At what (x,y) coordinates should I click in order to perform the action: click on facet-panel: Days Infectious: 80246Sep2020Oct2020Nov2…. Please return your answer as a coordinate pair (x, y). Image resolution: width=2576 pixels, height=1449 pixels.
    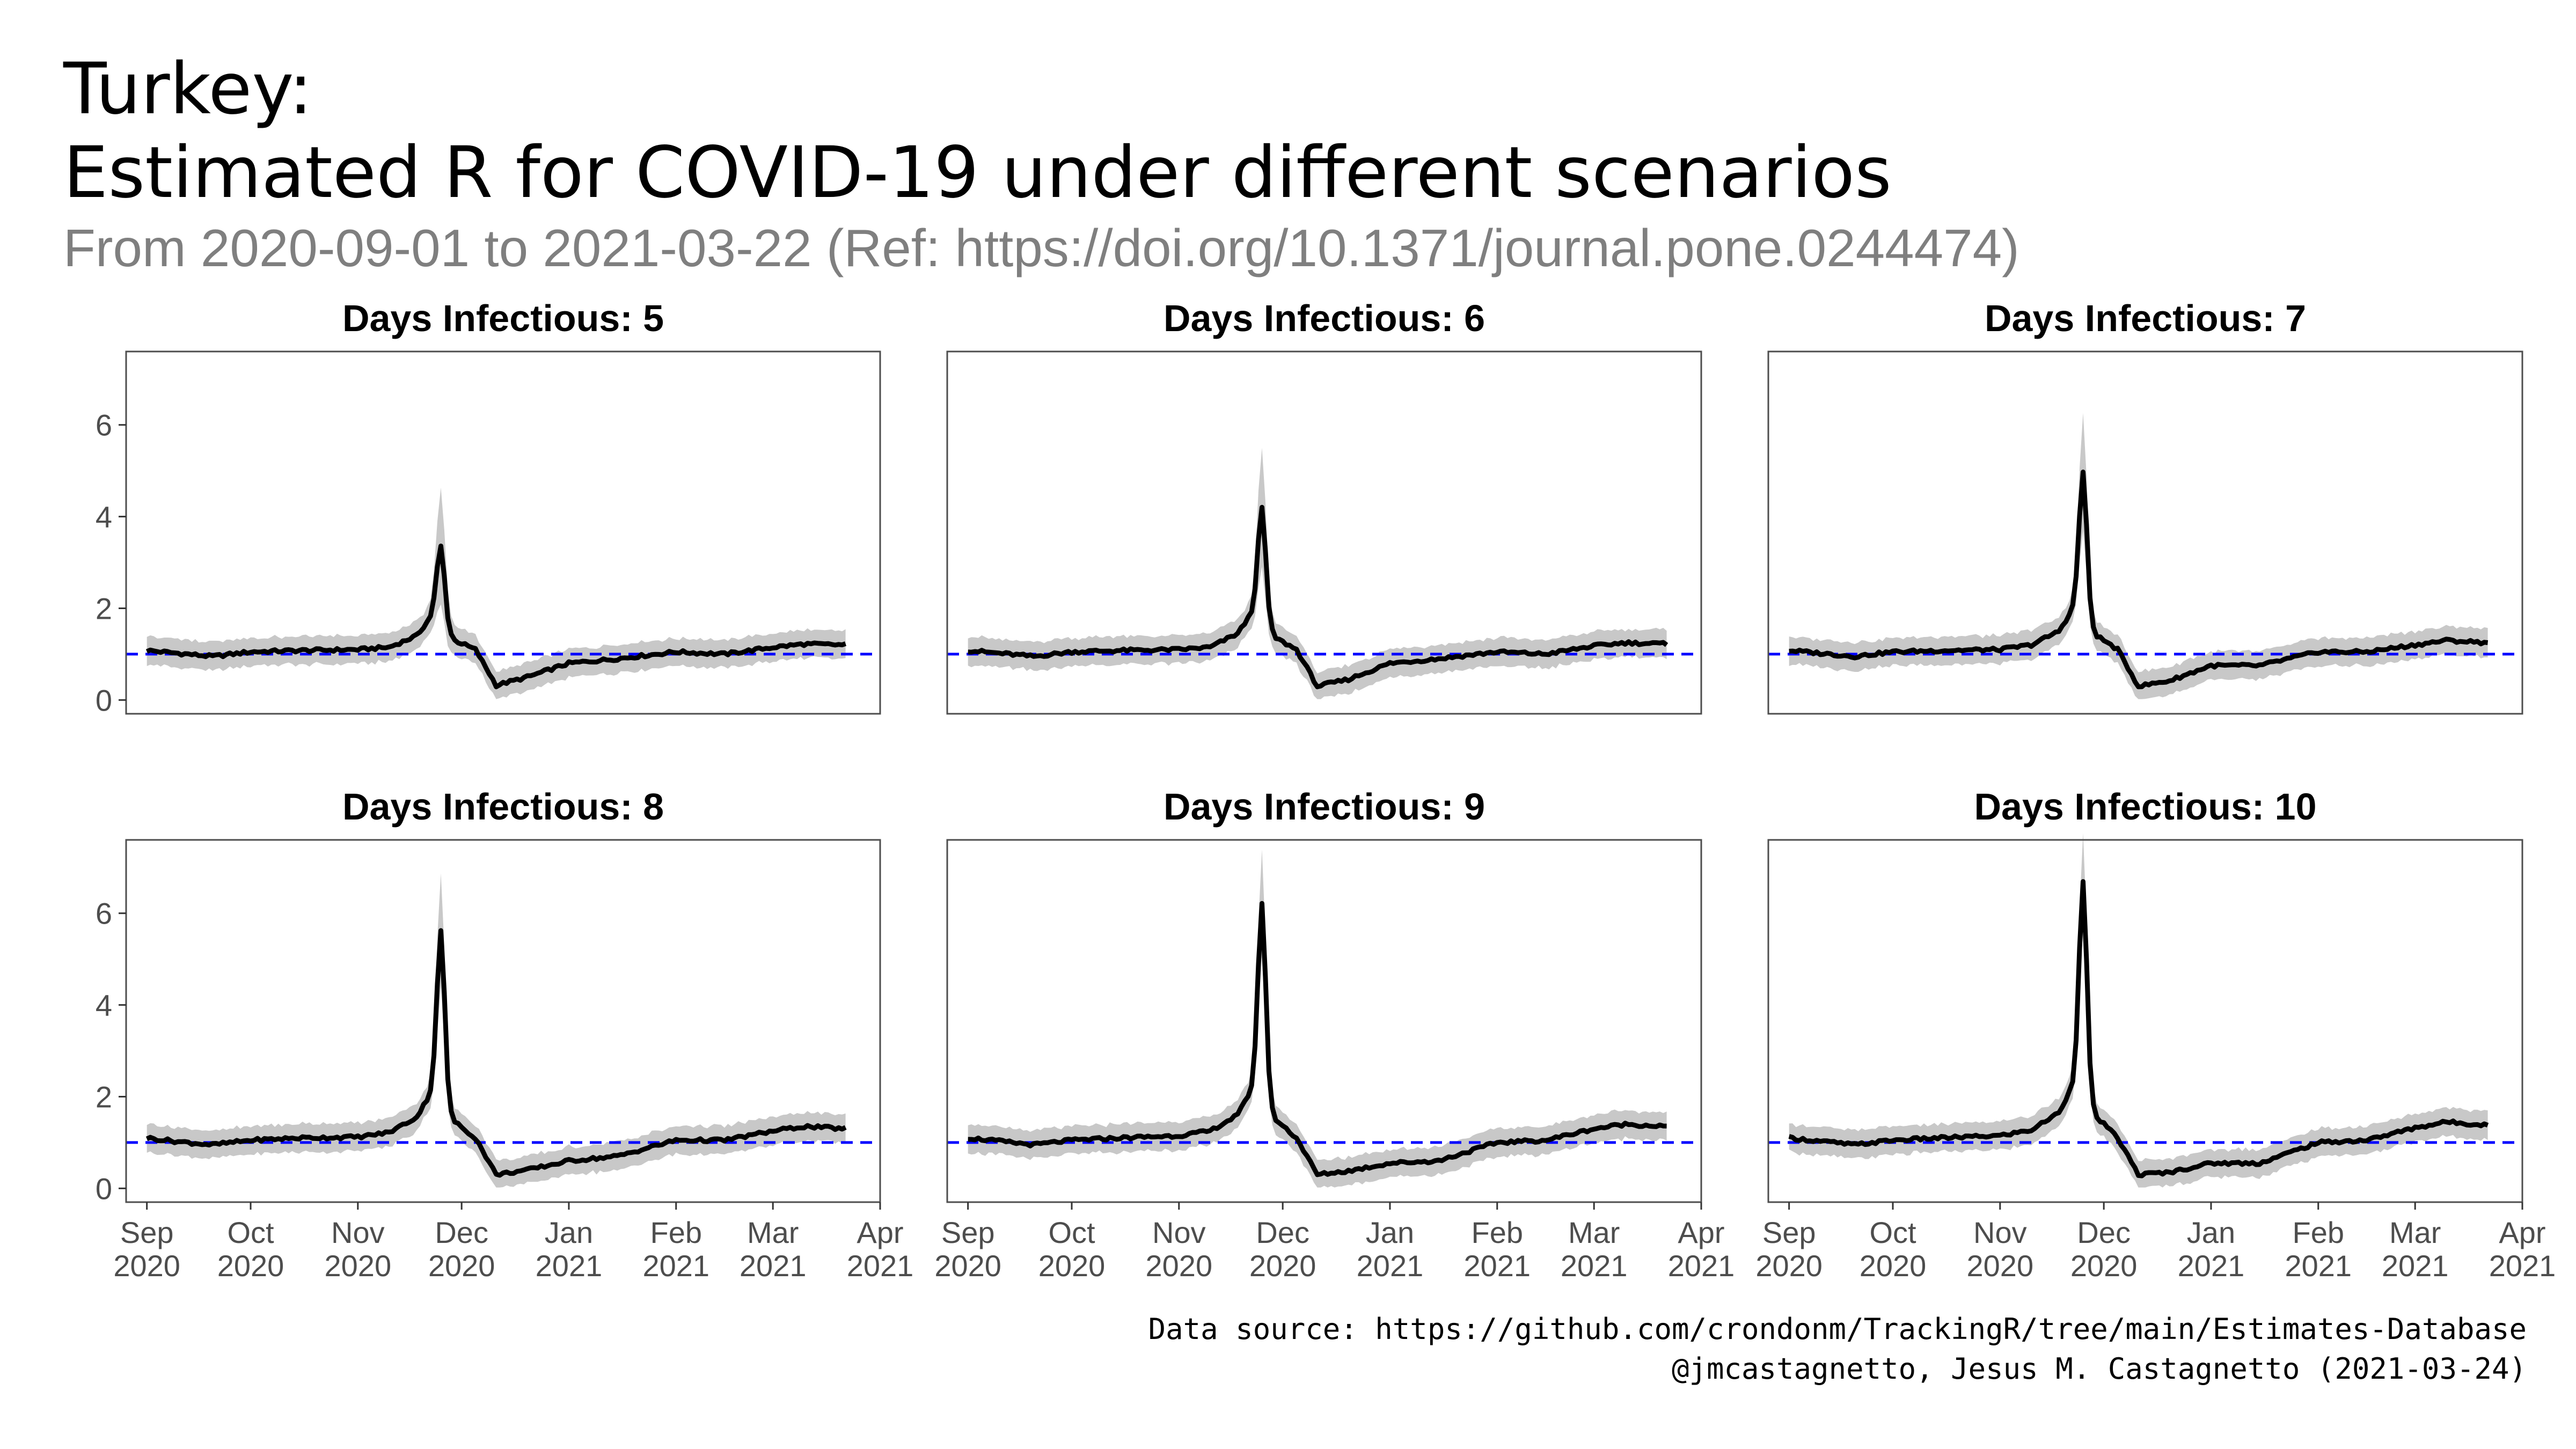
    Looking at the image, I should click on (504, 1034).